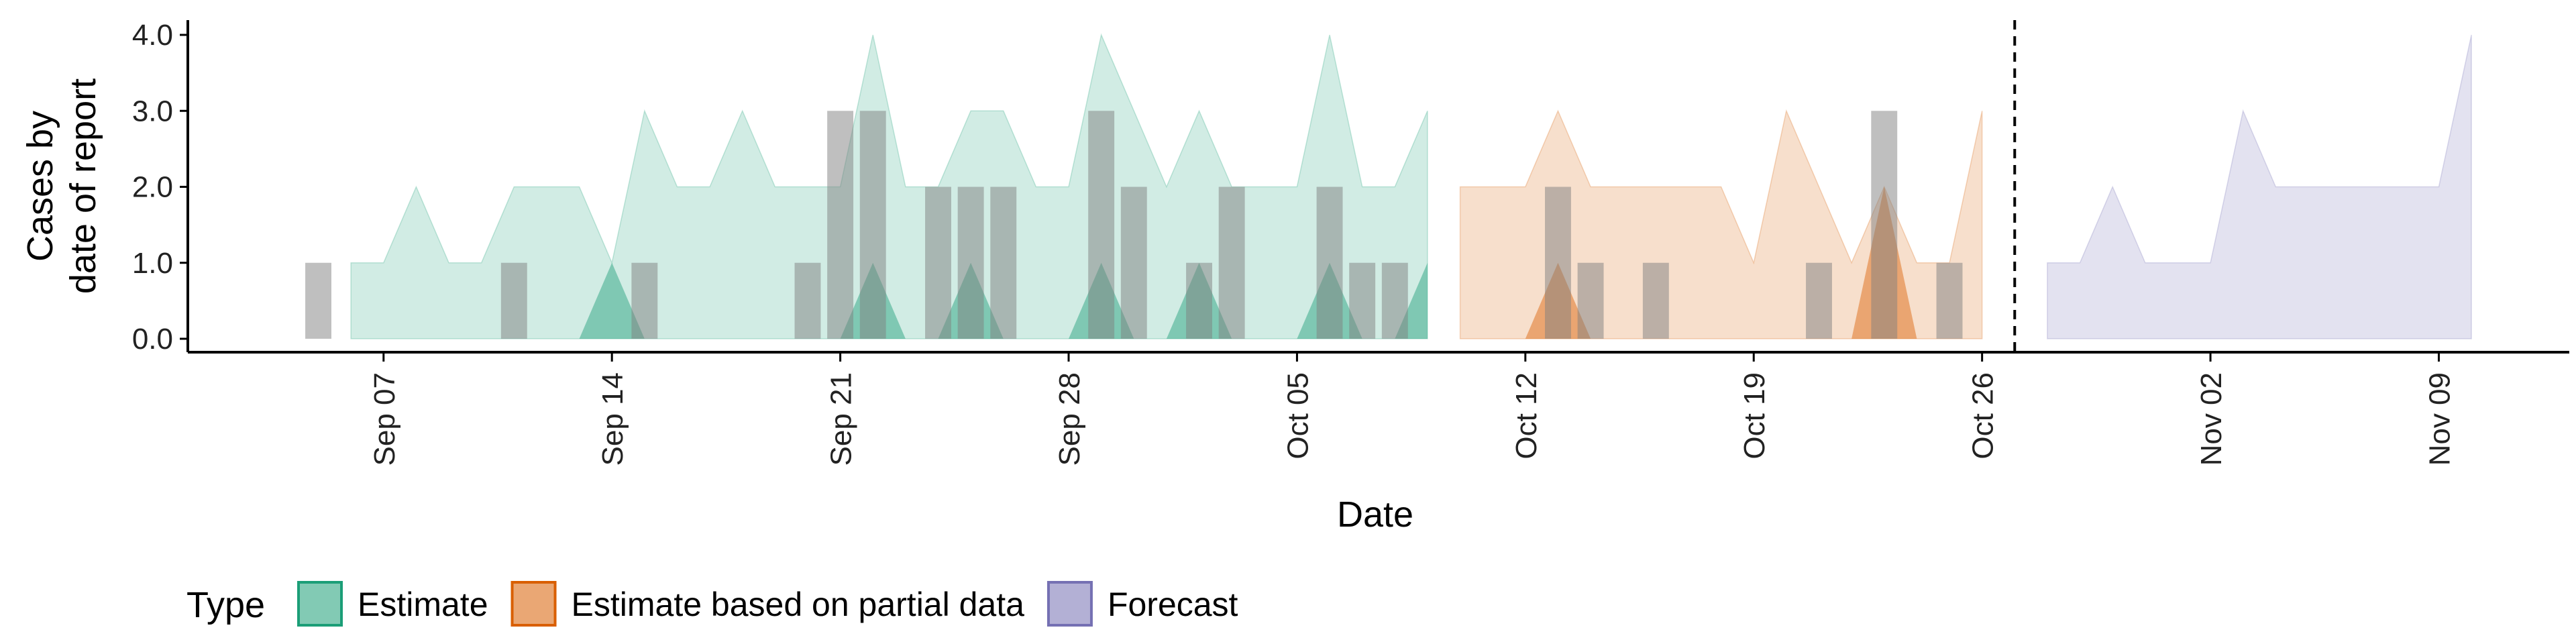 The width and height of the screenshot is (2576, 644). What do you see at coordinates (1173, 604) in the screenshot?
I see `legend-label-2: Forecast` at bounding box center [1173, 604].